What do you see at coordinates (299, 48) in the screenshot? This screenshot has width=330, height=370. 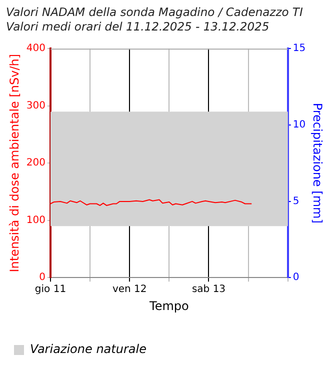 I see `y2-tick-label: 15` at bounding box center [299, 48].